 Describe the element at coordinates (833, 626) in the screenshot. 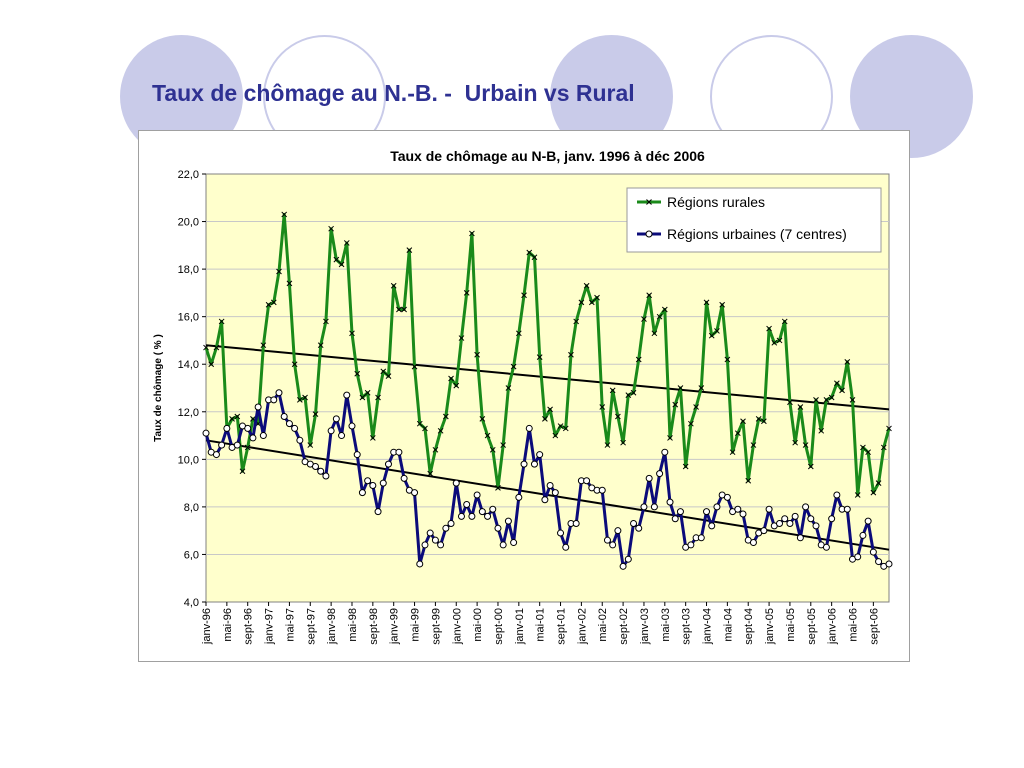

I see `x-tick-label: janv-06` at that location.